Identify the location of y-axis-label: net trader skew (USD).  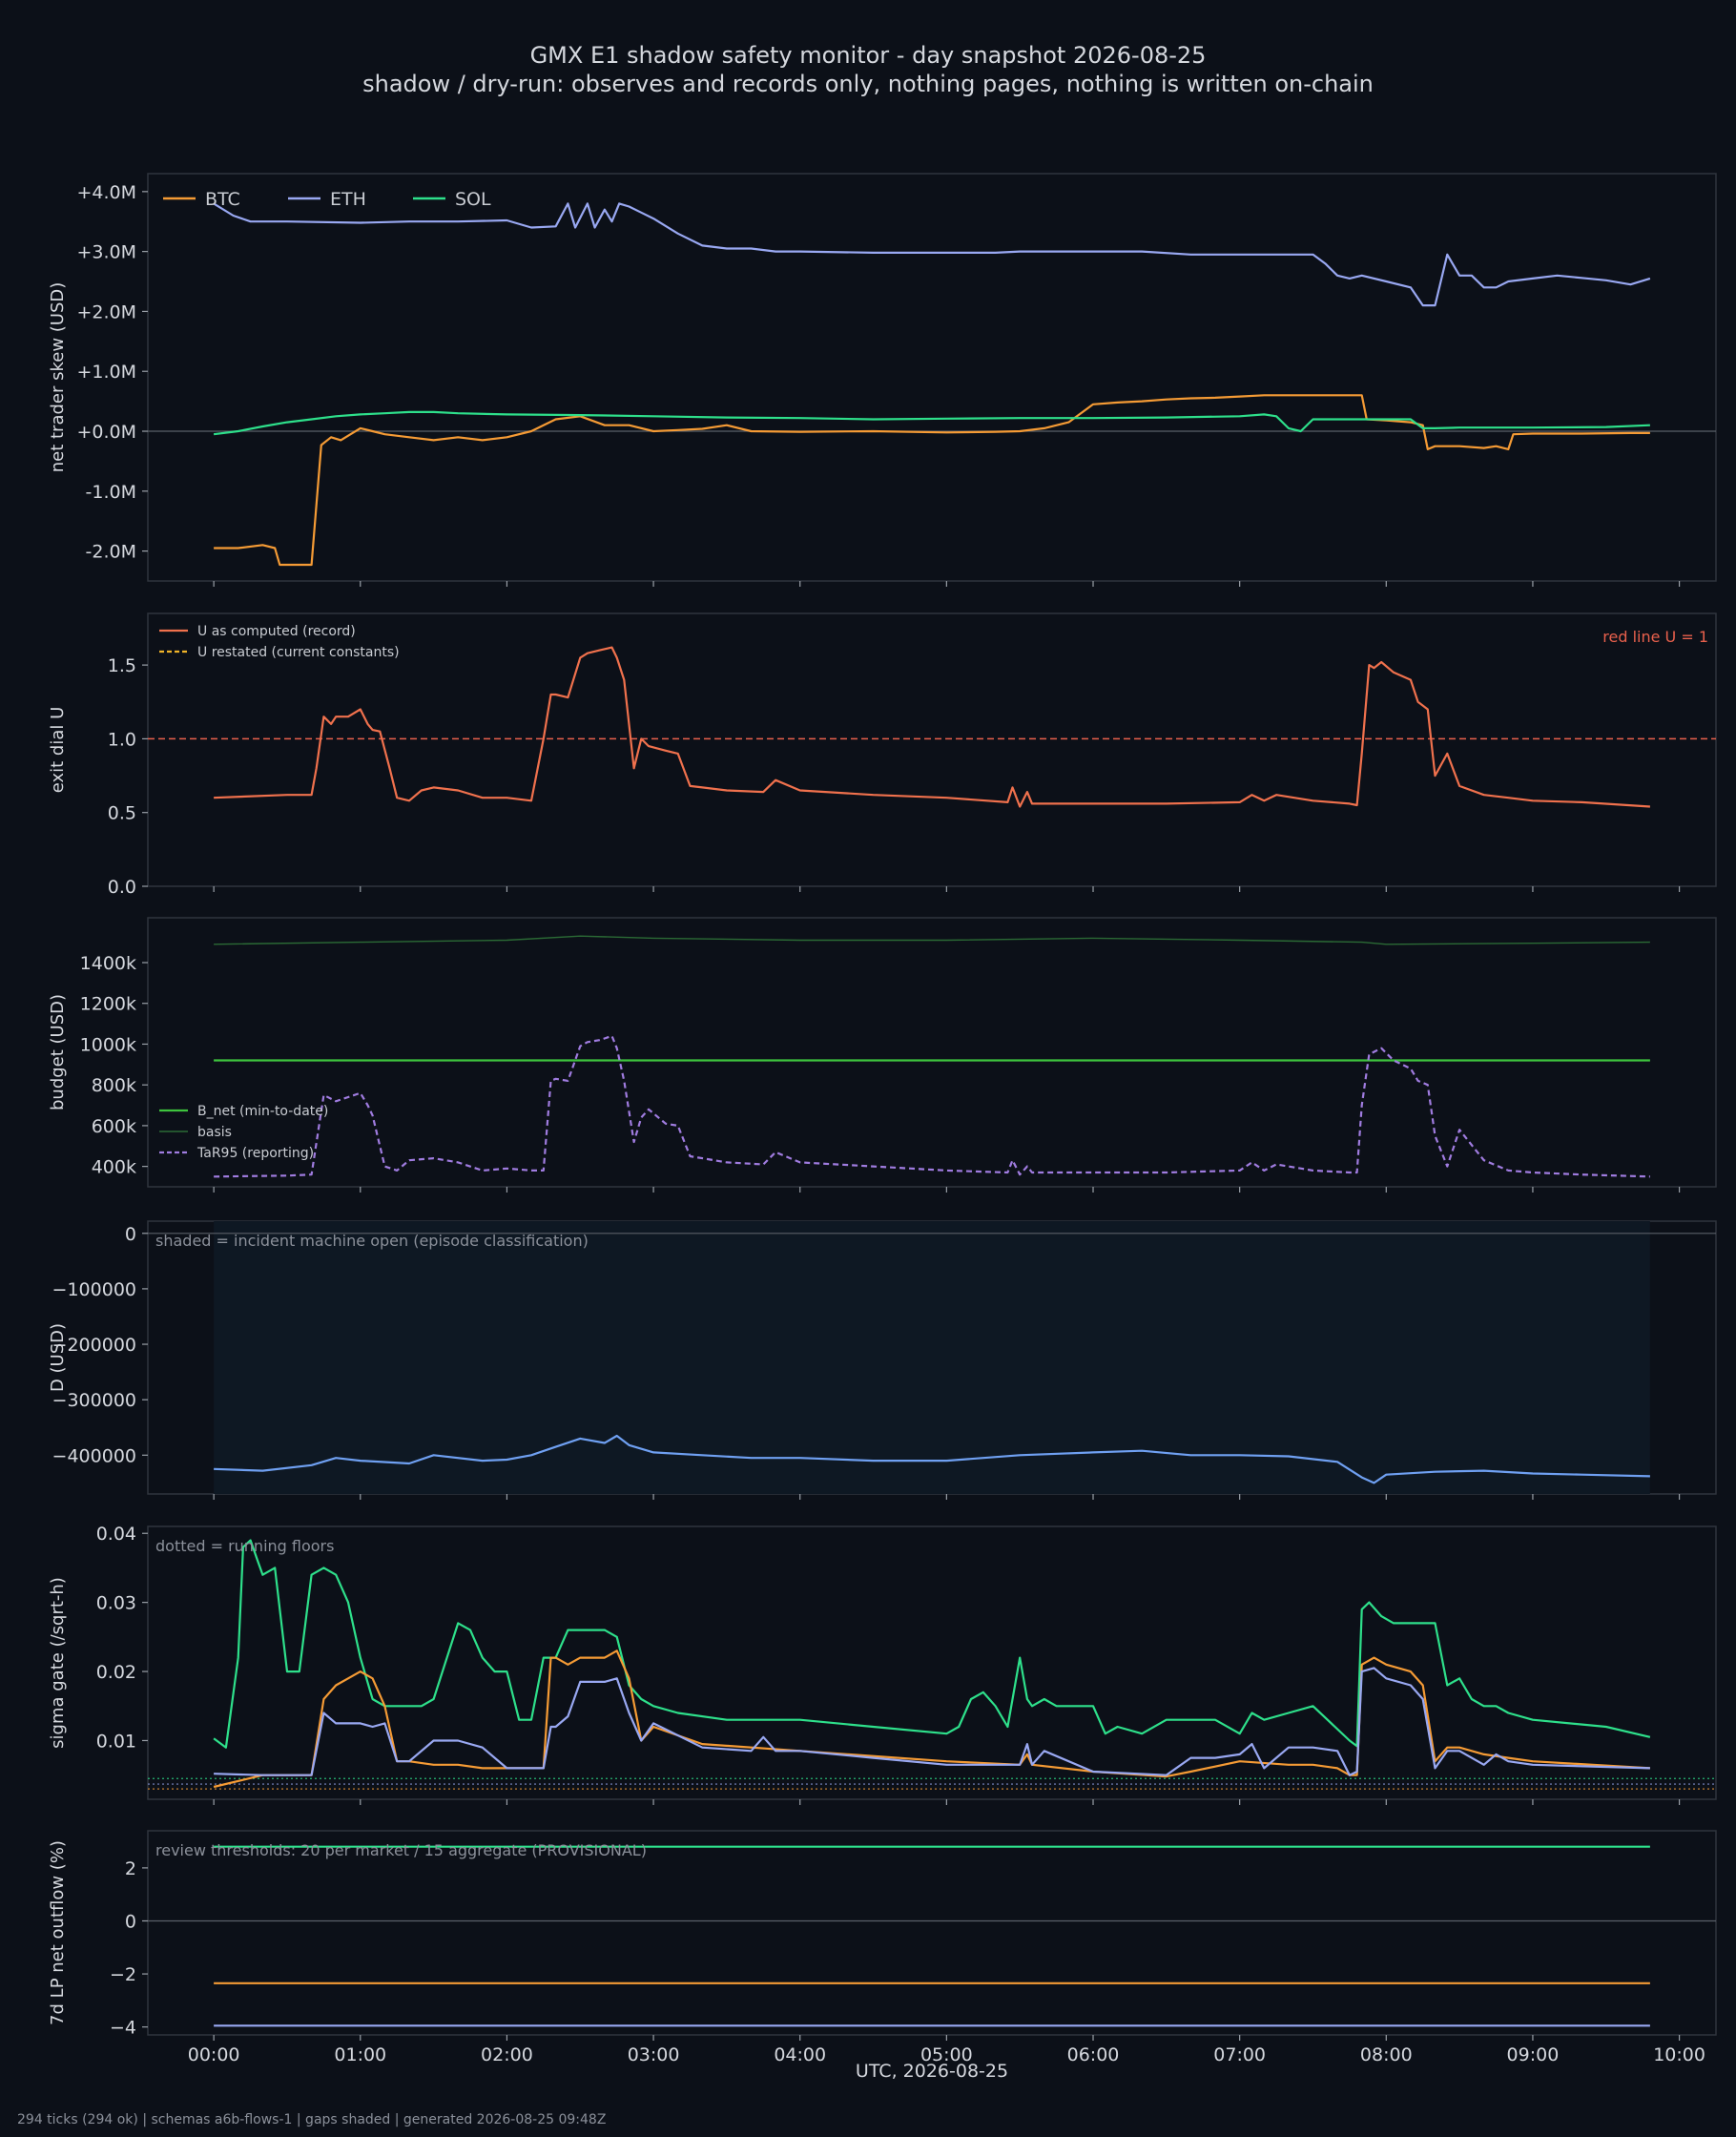
(58, 377).